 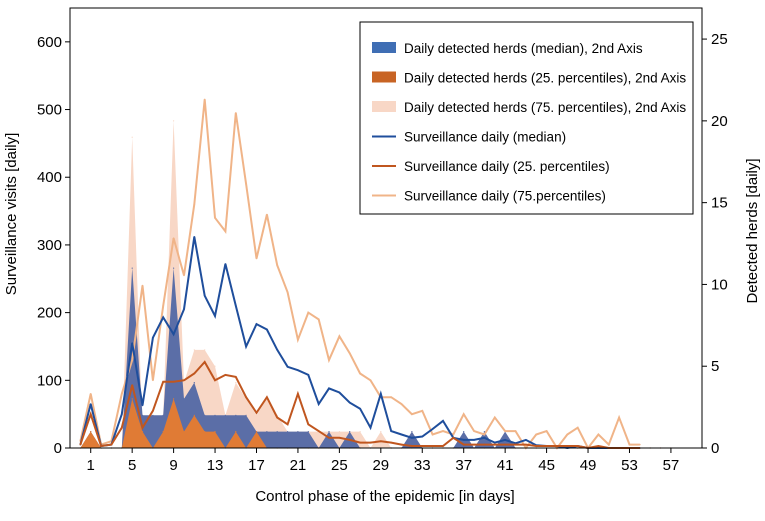 What do you see at coordinates (401, 434) in the screenshot?
I see `line-point-median-x31` at bounding box center [401, 434].